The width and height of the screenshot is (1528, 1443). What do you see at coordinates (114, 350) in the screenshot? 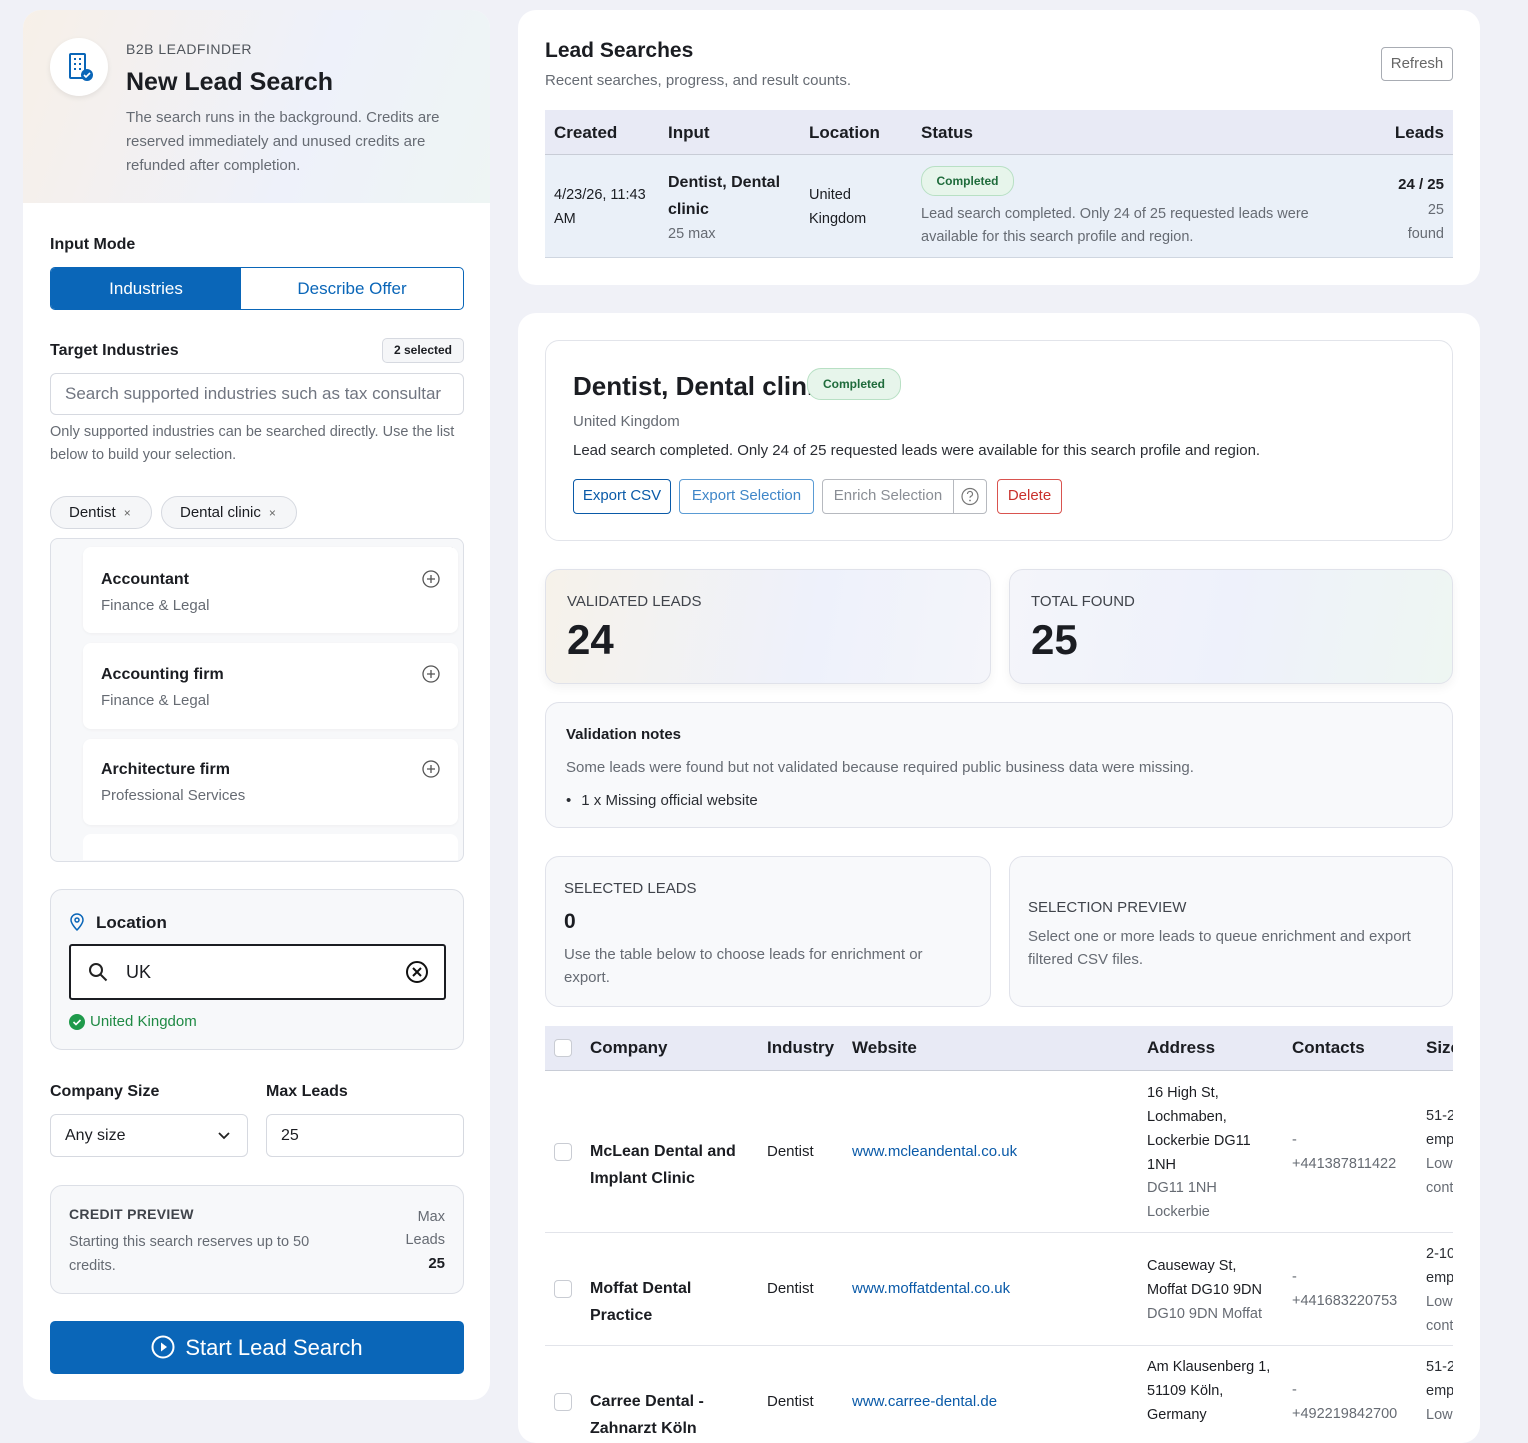
I see `industries-label: Target Industries` at bounding box center [114, 350].